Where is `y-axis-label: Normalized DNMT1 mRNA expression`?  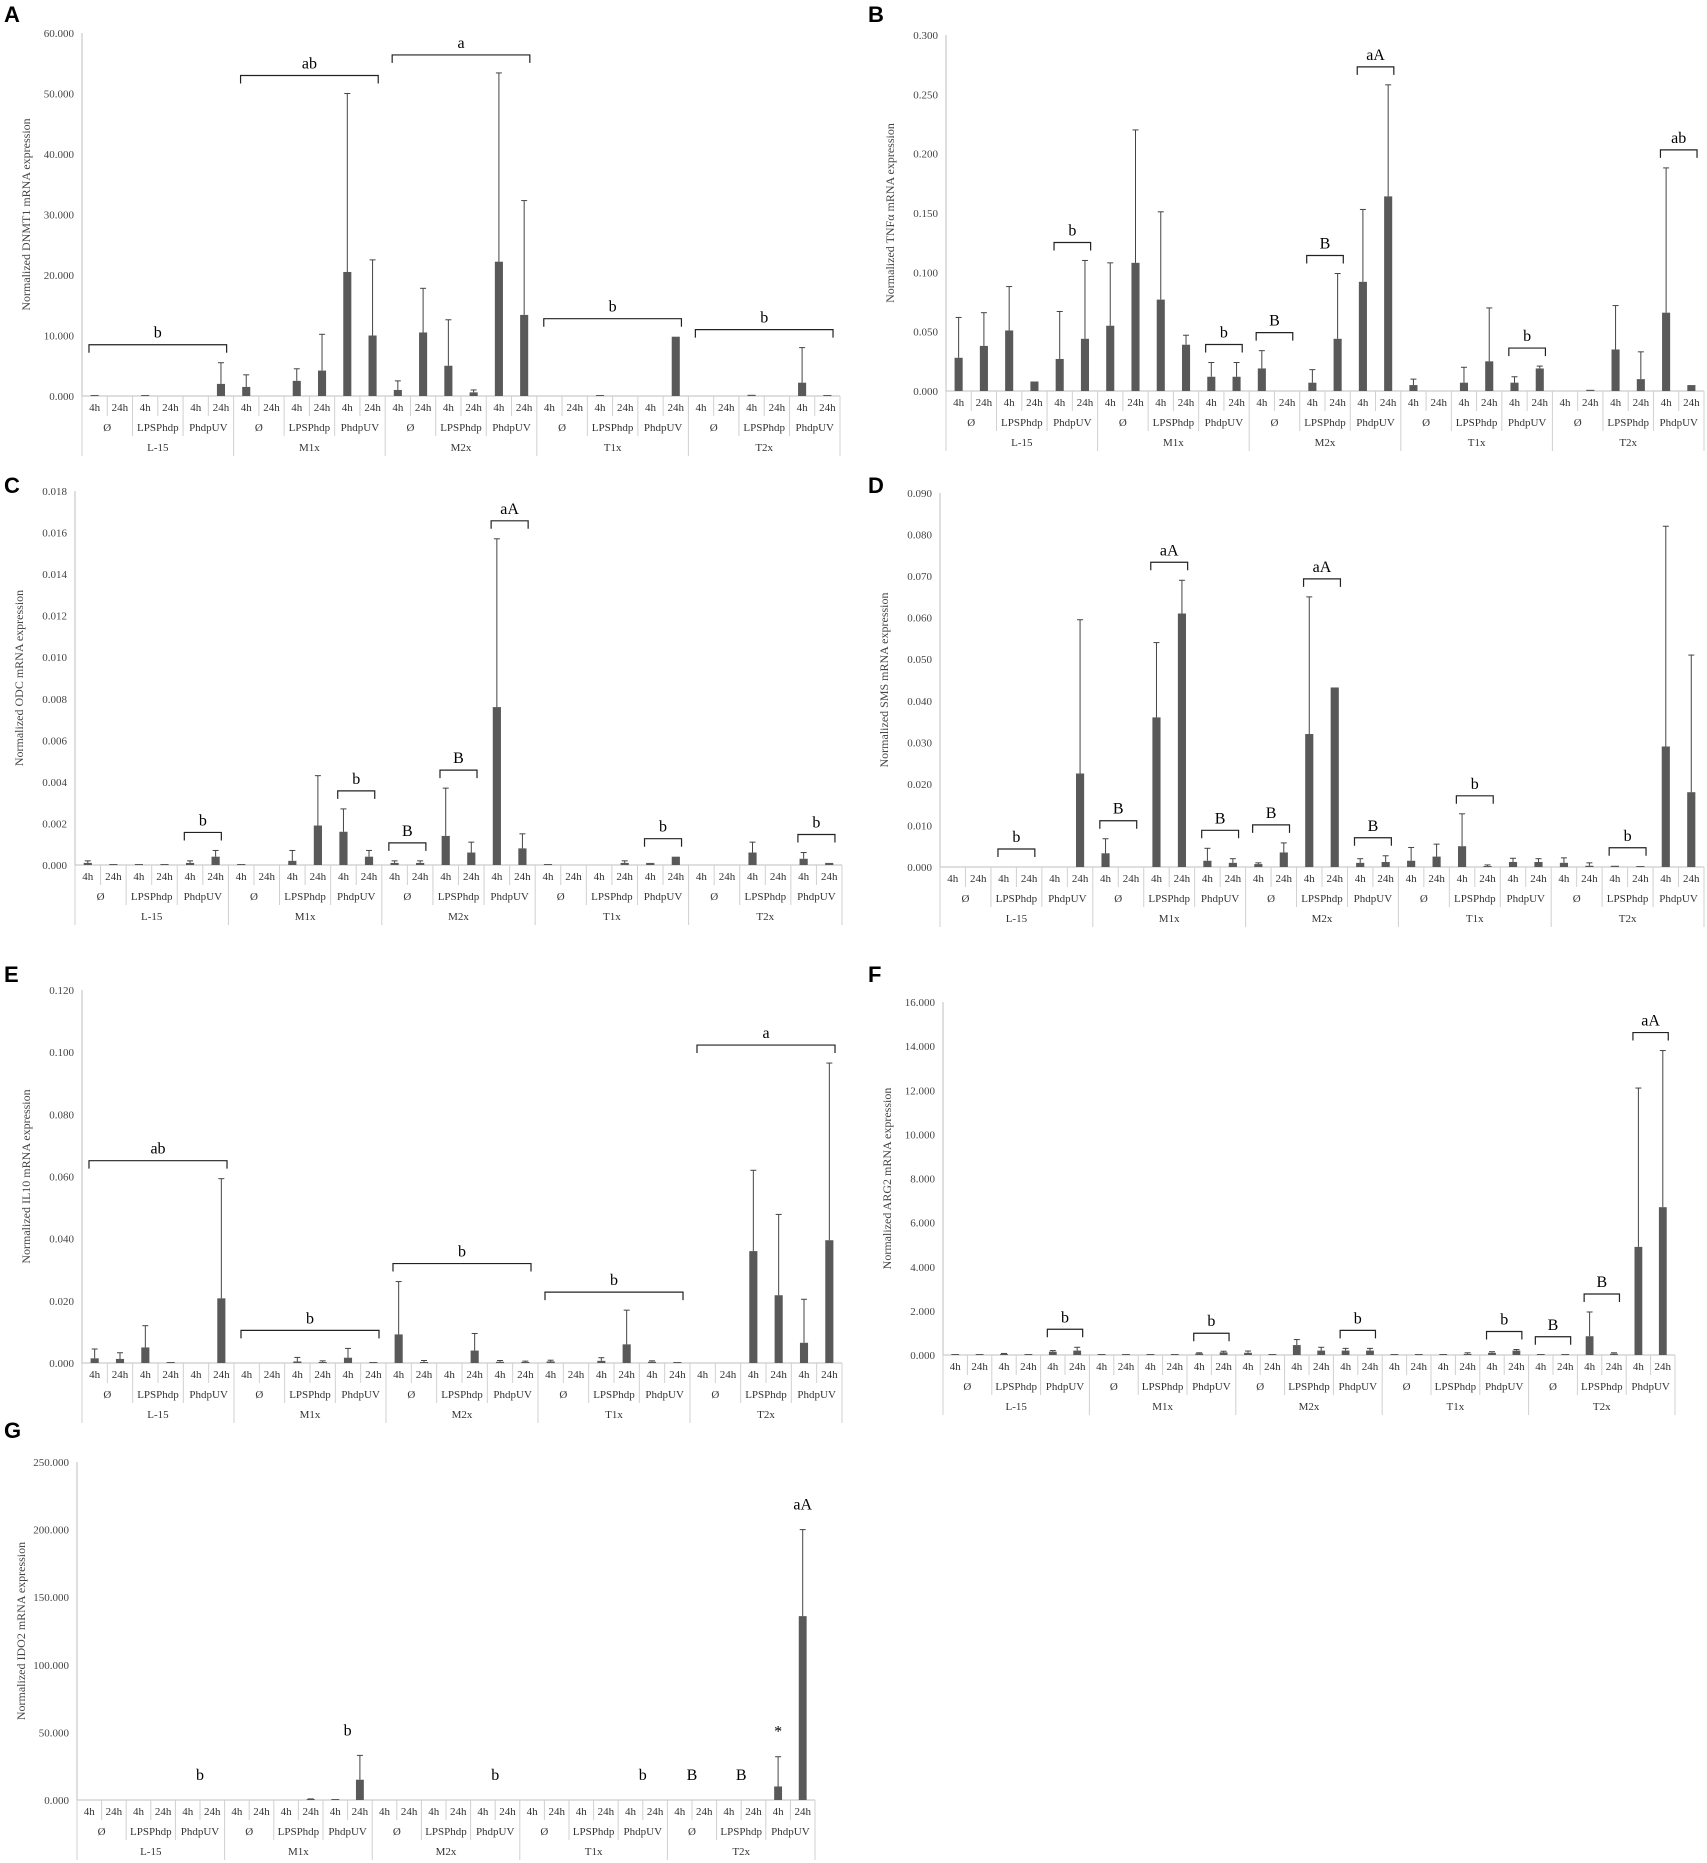
y-axis-label: Normalized DNMT1 mRNA expression is located at coordinates (26, 214).